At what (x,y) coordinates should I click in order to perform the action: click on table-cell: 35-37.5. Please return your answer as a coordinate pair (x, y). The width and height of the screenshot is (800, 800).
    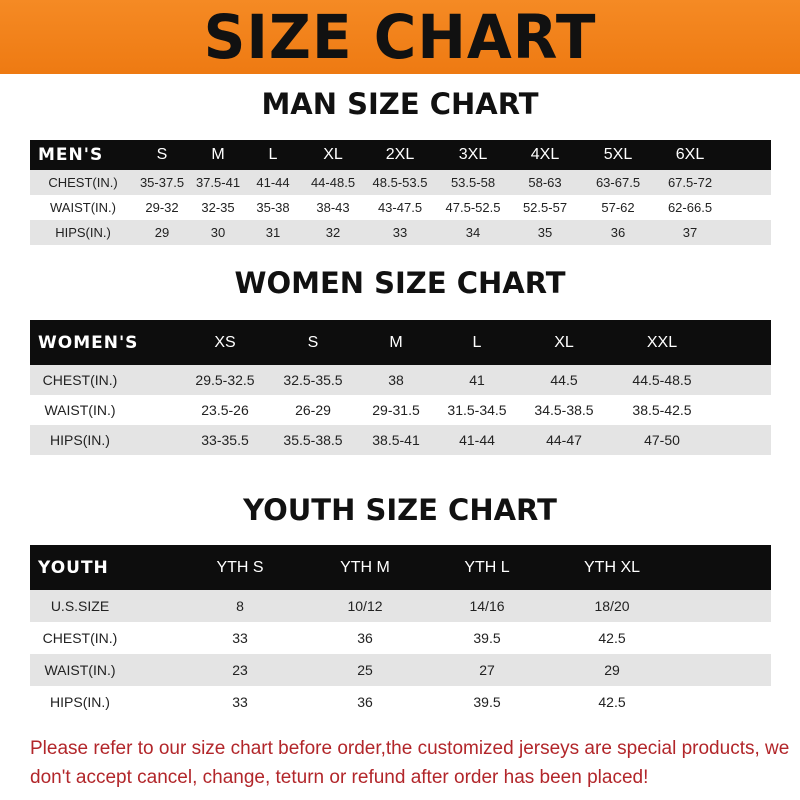
    Looking at the image, I should click on (162, 182).